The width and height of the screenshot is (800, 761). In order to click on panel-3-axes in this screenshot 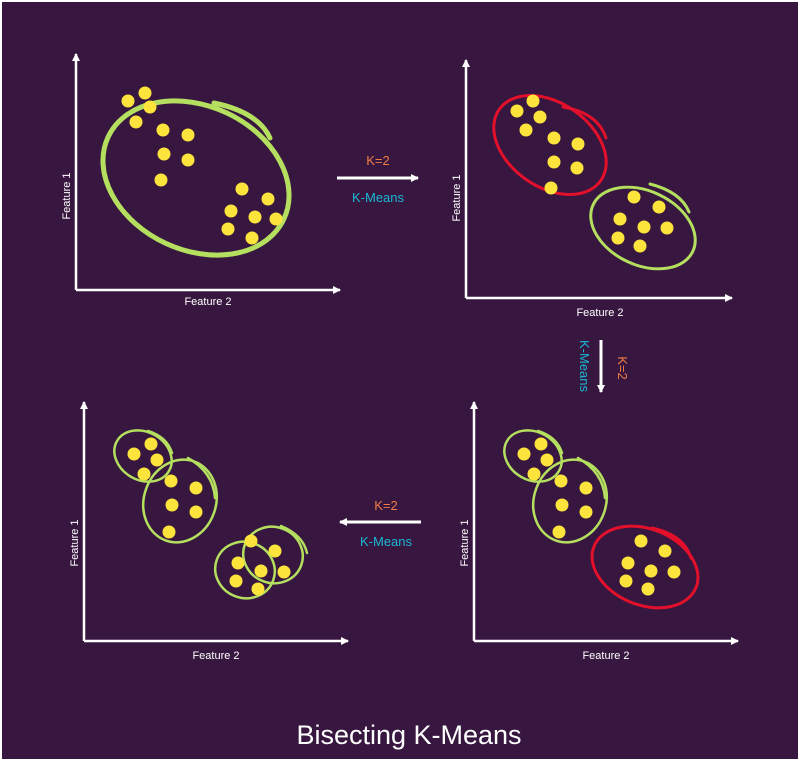, I will do `click(604, 523)`.